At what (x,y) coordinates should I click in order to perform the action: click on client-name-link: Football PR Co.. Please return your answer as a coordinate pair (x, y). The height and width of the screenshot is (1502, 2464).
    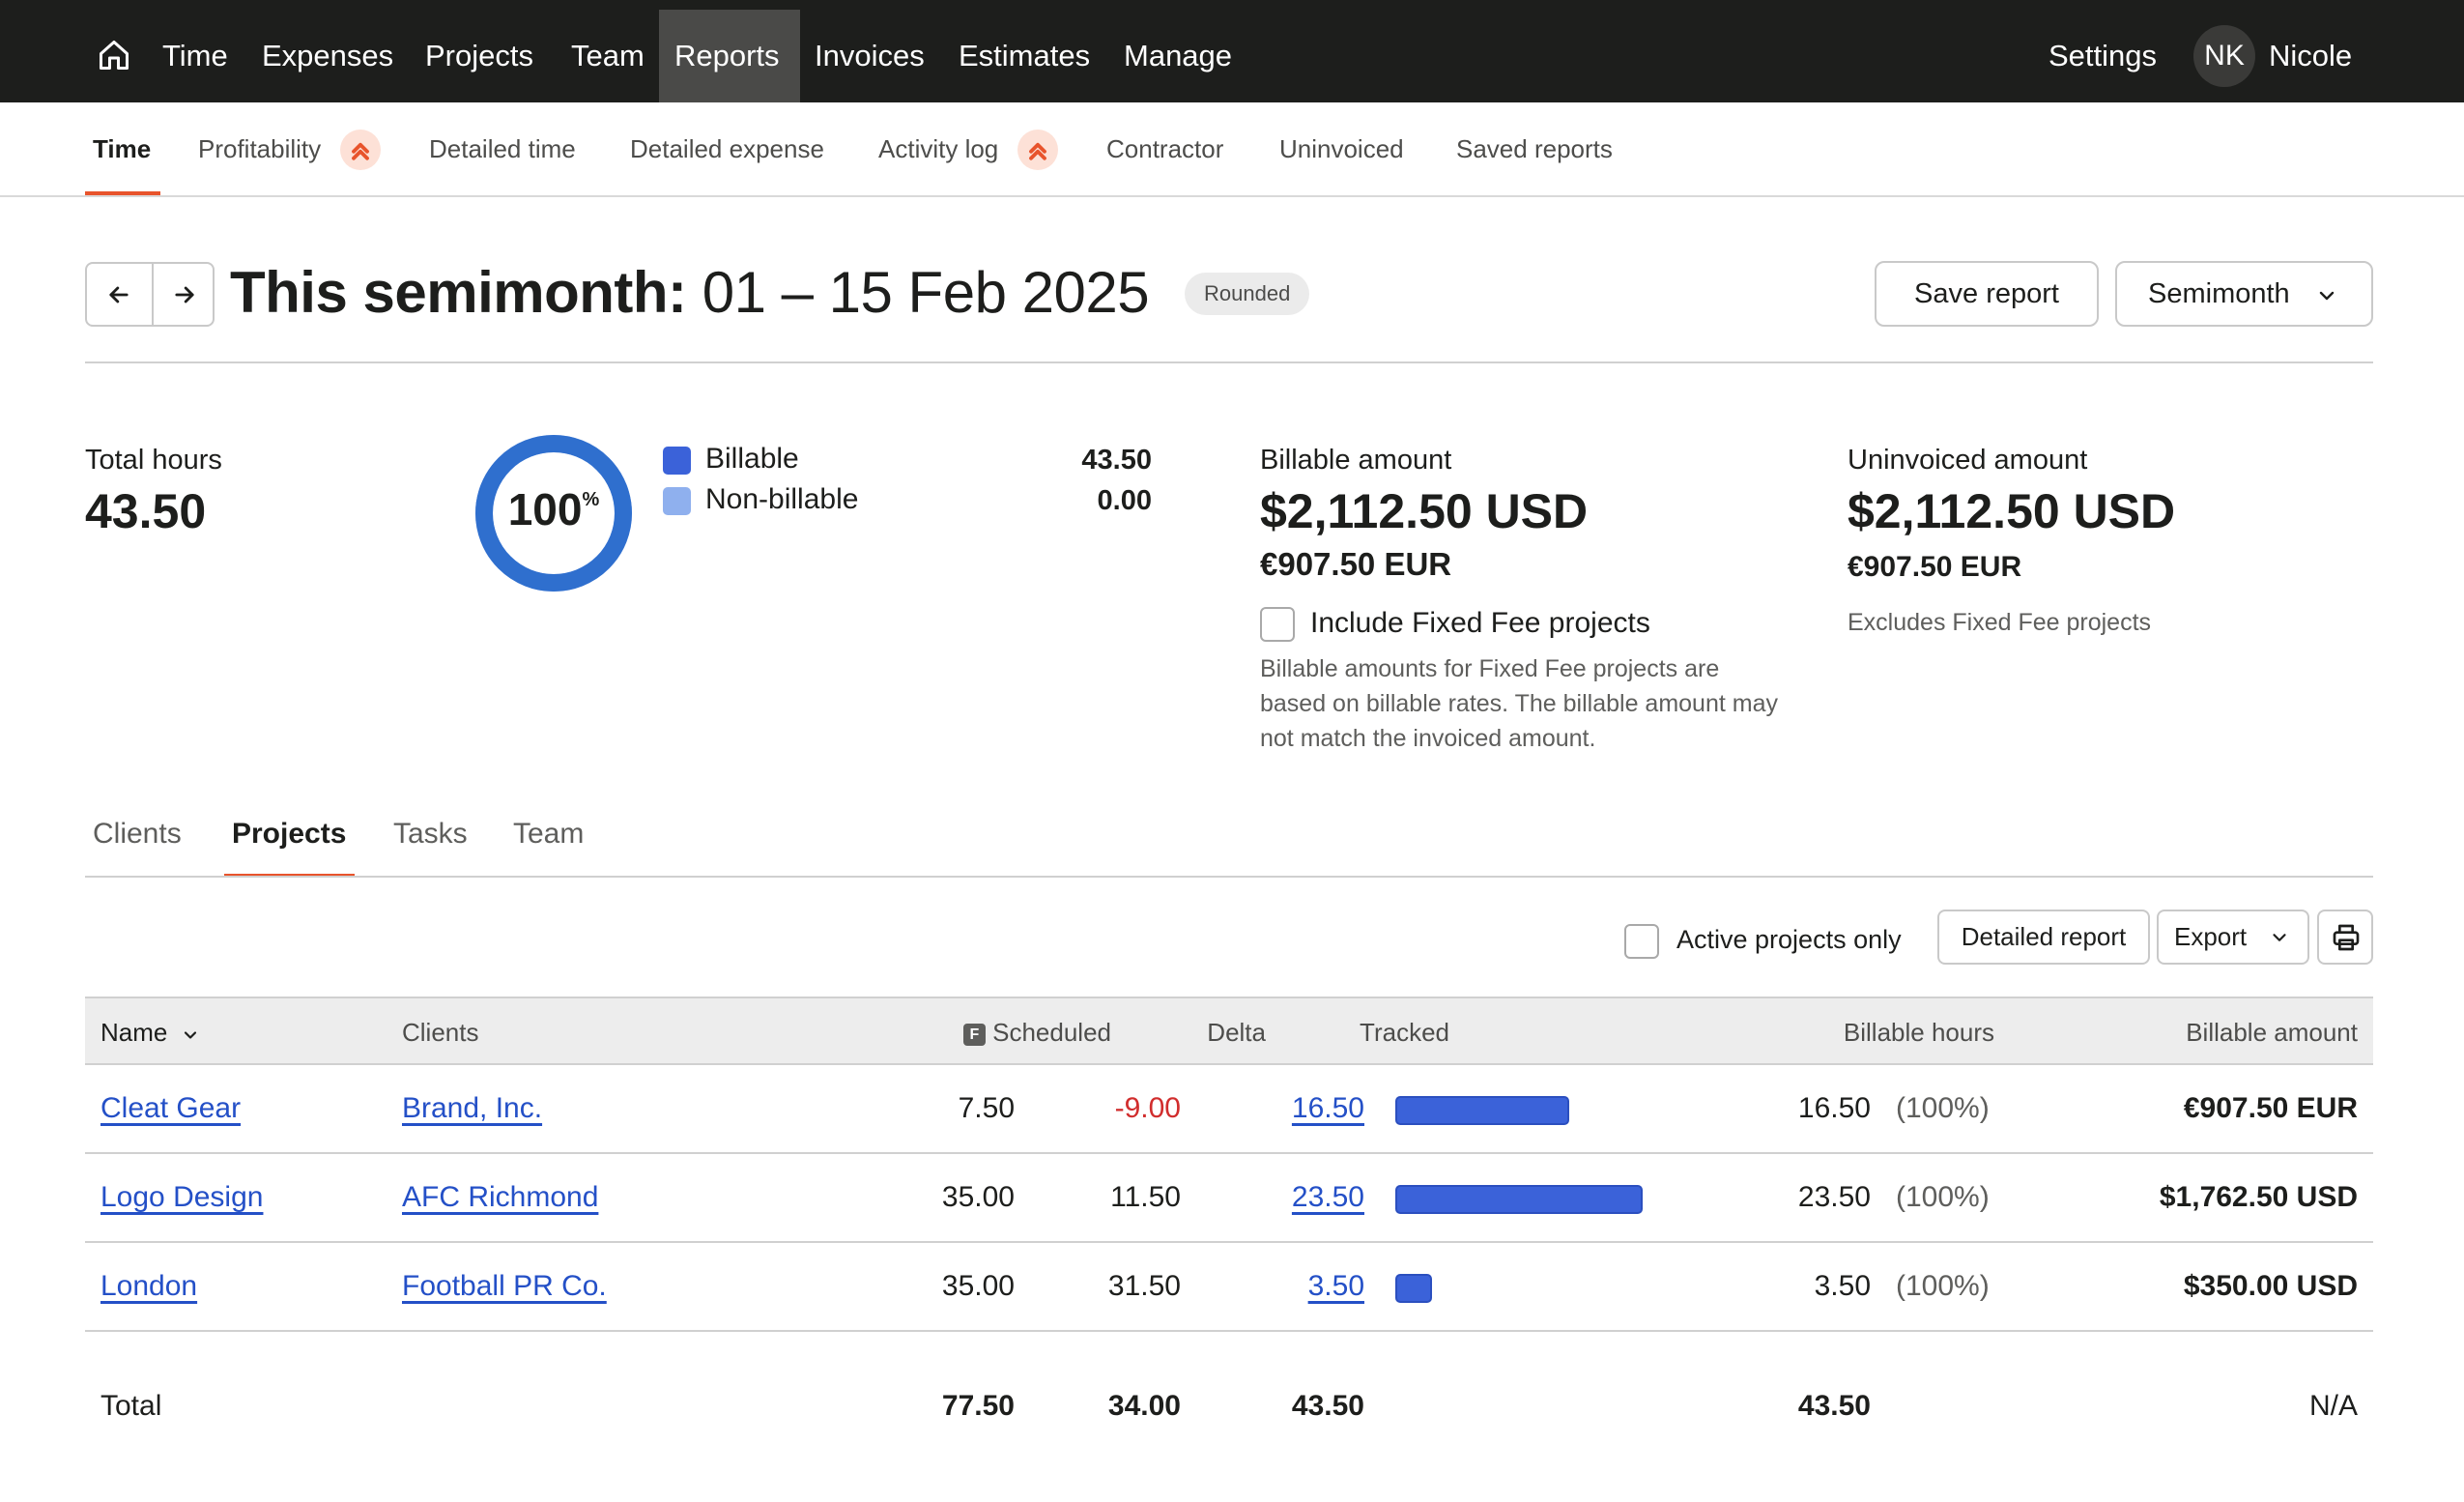
    Looking at the image, I should click on (505, 1286).